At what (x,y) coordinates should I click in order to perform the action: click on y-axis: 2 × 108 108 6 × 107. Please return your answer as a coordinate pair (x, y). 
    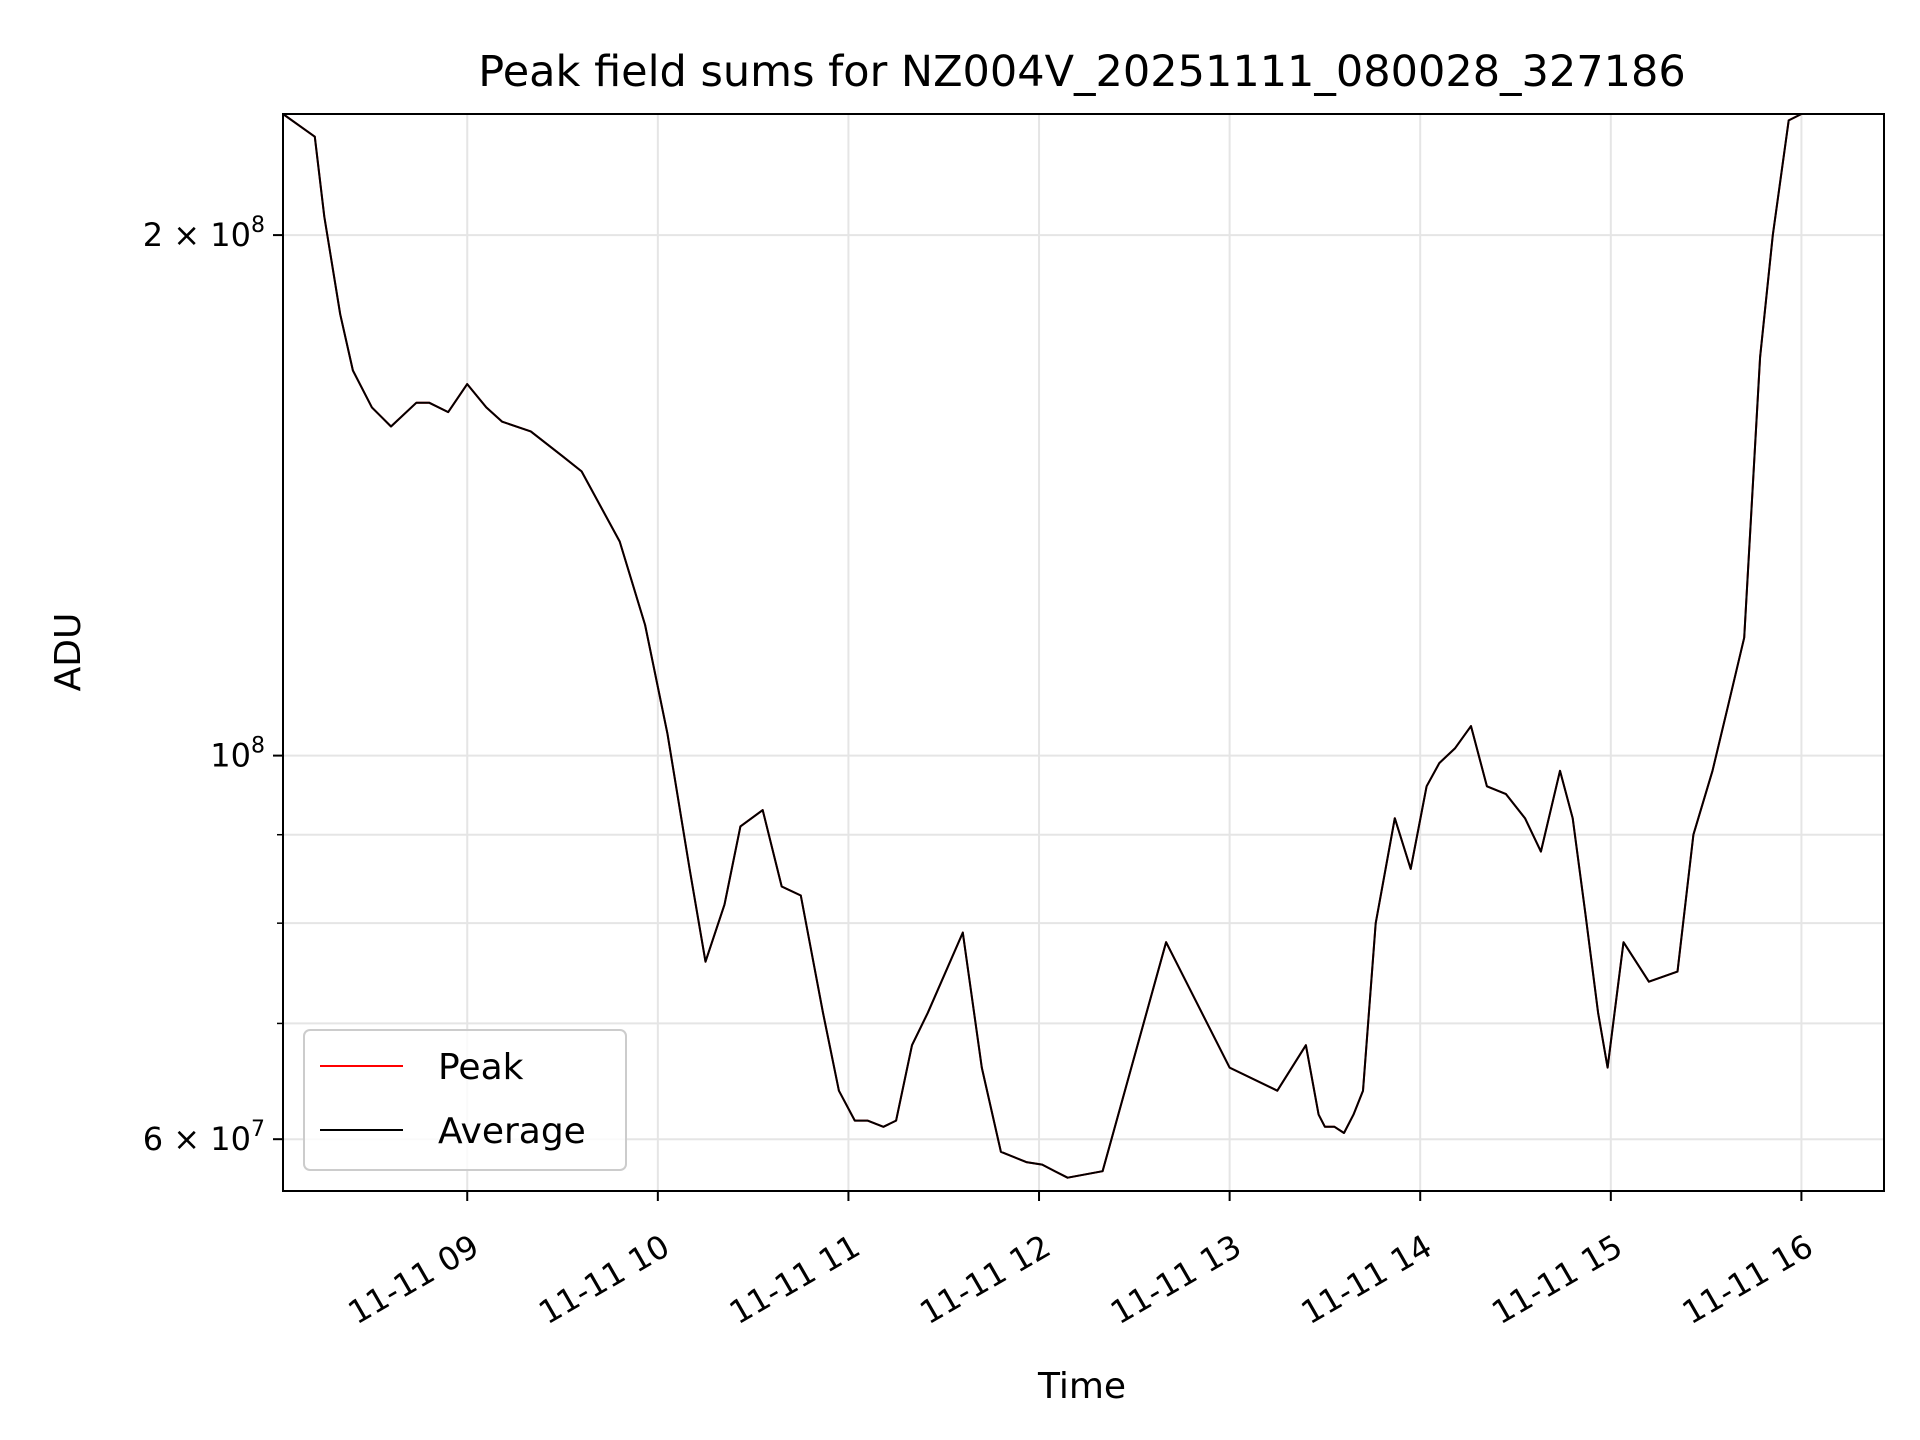
    Looking at the image, I should click on (213, 685).